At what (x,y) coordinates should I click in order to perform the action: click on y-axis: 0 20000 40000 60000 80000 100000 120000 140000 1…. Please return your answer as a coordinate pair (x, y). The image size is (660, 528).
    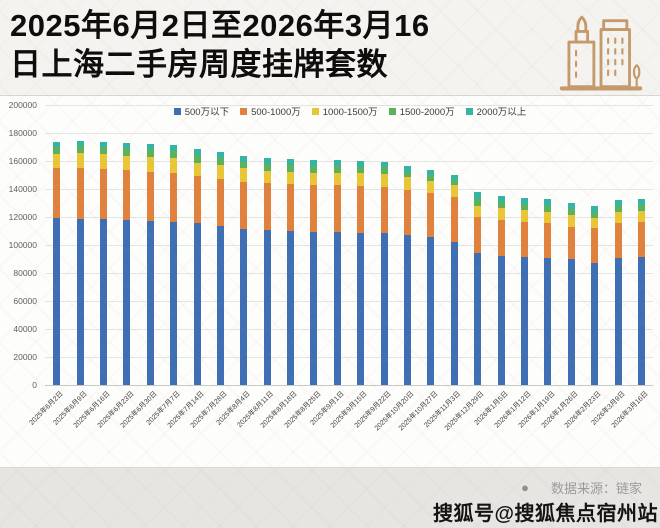
    Looking at the image, I should click on (20, 245).